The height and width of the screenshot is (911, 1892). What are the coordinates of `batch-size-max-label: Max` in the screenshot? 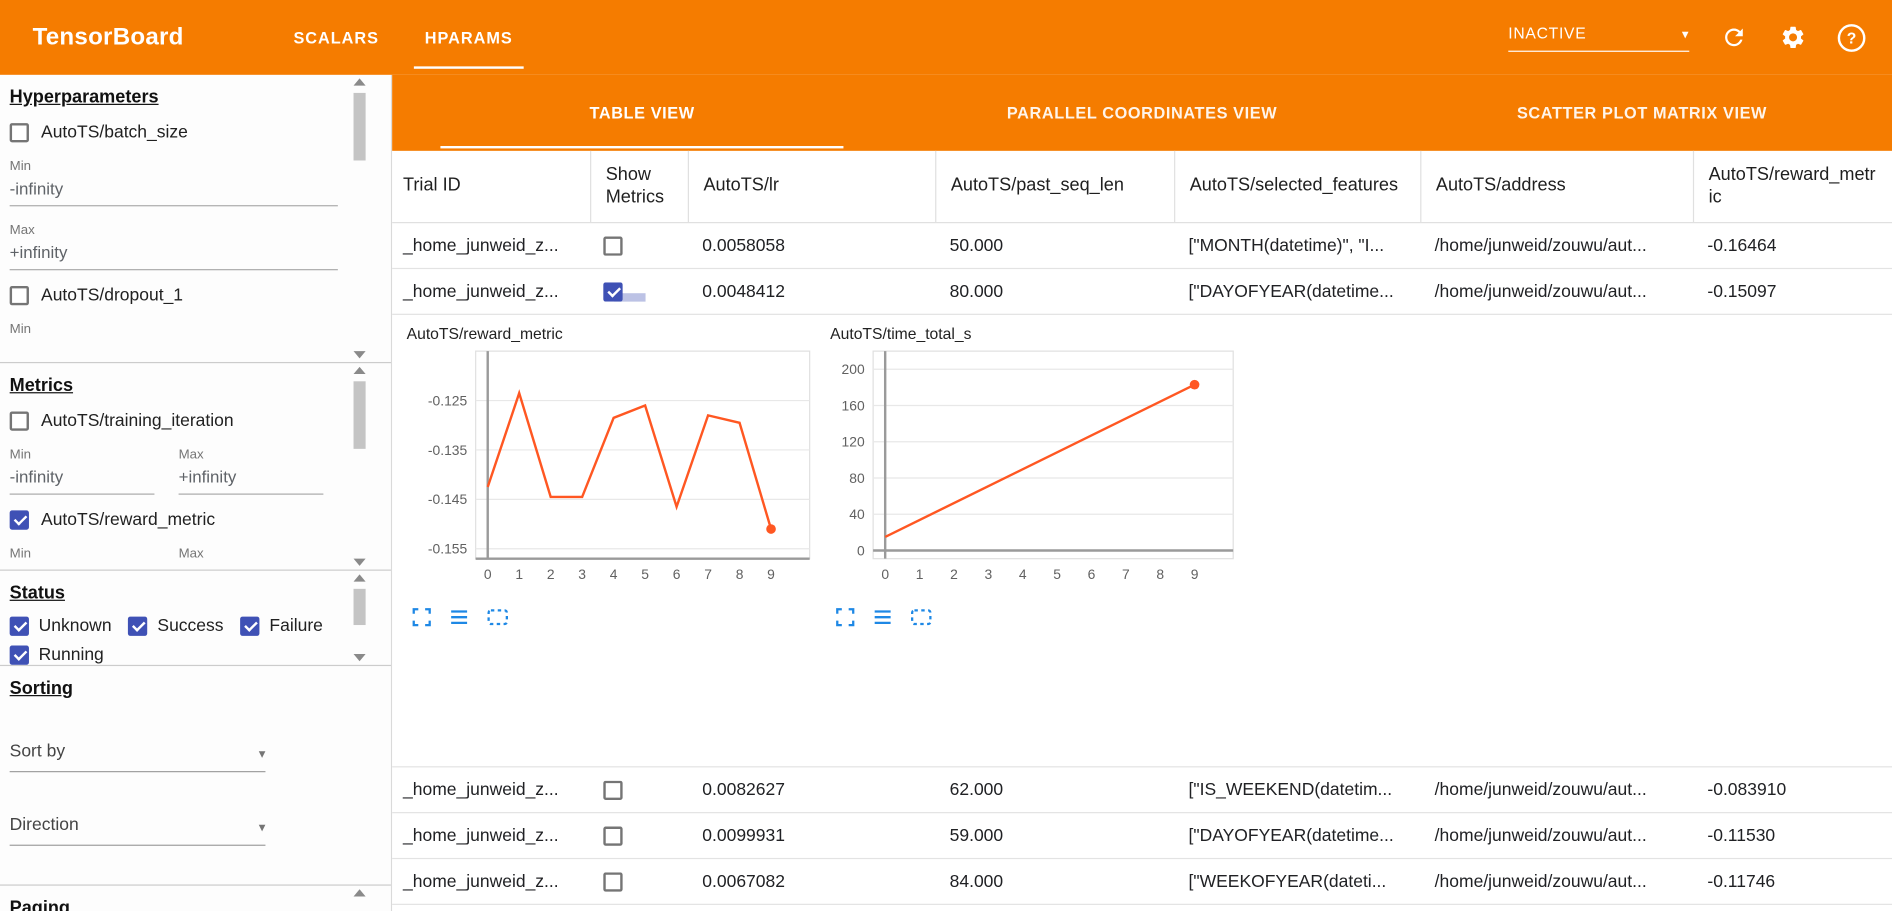 It's located at (22, 230).